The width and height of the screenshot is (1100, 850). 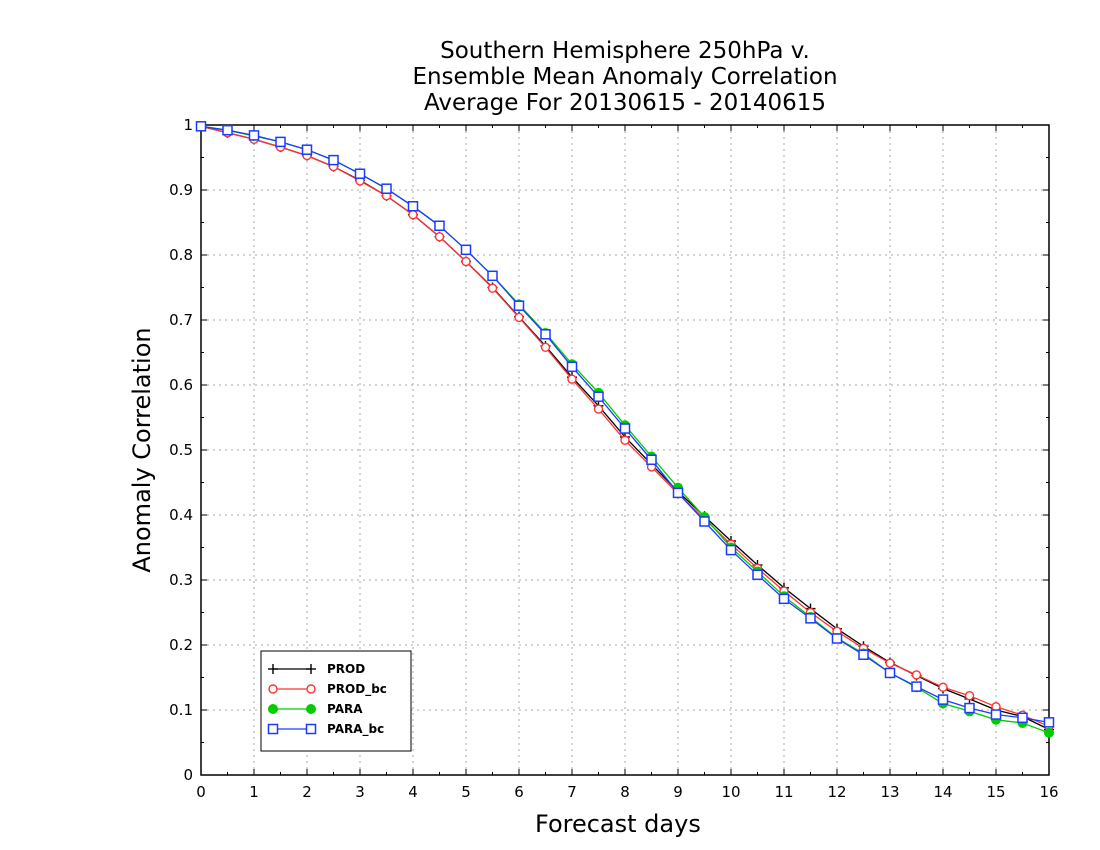 I want to click on legend-item-prod: PROD, so click(x=316, y=669).